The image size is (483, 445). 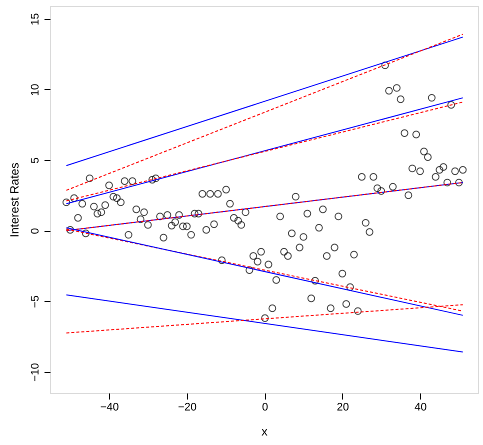 What do you see at coordinates (265, 408) in the screenshot?
I see `x-tick-label: 0` at bounding box center [265, 408].